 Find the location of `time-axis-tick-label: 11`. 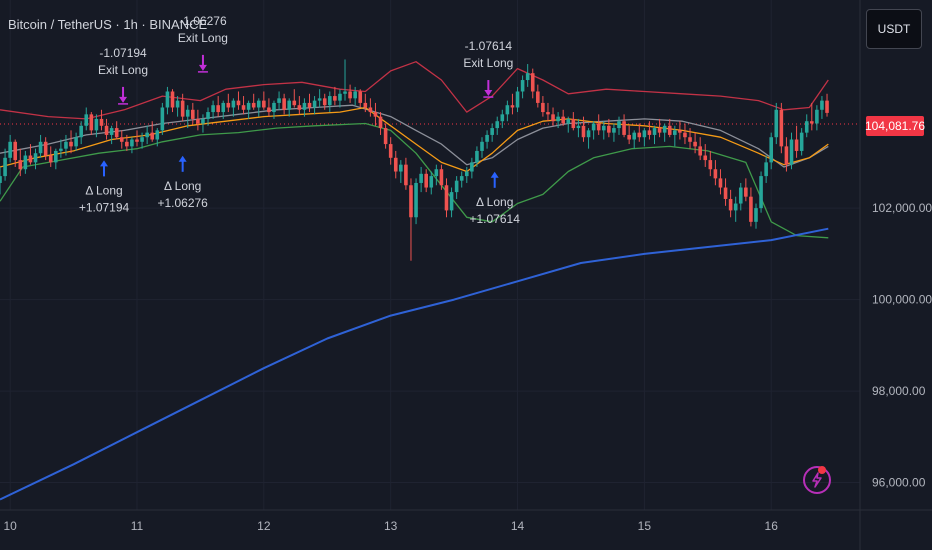

time-axis-tick-label: 11 is located at coordinates (137, 526).